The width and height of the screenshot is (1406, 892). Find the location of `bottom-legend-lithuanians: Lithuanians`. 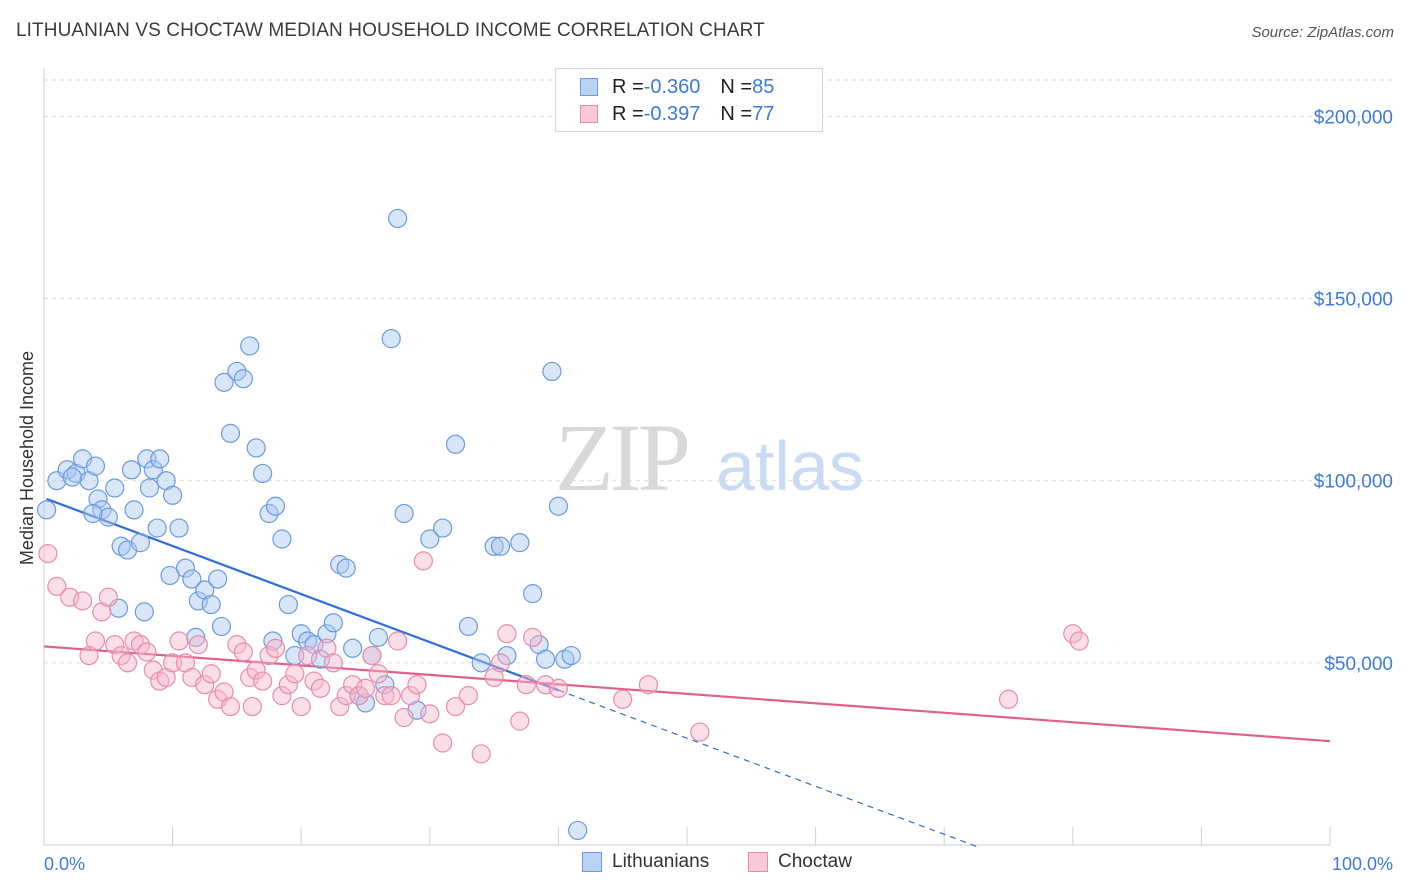

bottom-legend-lithuanians: Lithuanians is located at coordinates (645, 862).